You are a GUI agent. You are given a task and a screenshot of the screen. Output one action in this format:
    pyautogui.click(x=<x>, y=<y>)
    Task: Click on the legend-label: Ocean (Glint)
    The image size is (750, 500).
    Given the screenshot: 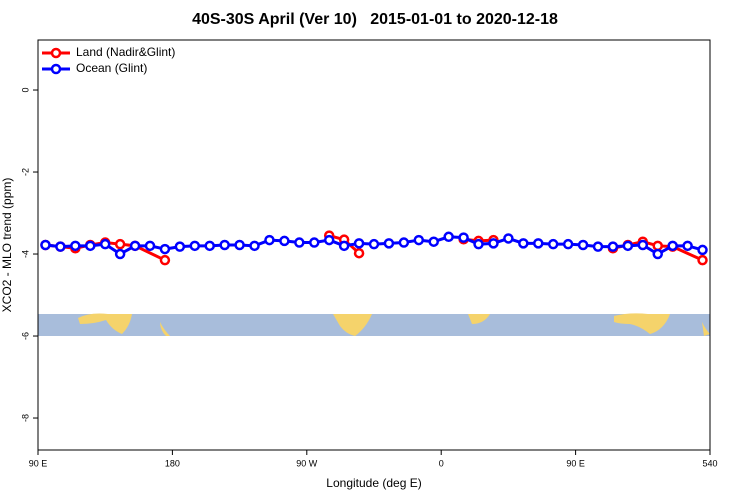 What is the action you would take?
    pyautogui.click(x=111, y=68)
    